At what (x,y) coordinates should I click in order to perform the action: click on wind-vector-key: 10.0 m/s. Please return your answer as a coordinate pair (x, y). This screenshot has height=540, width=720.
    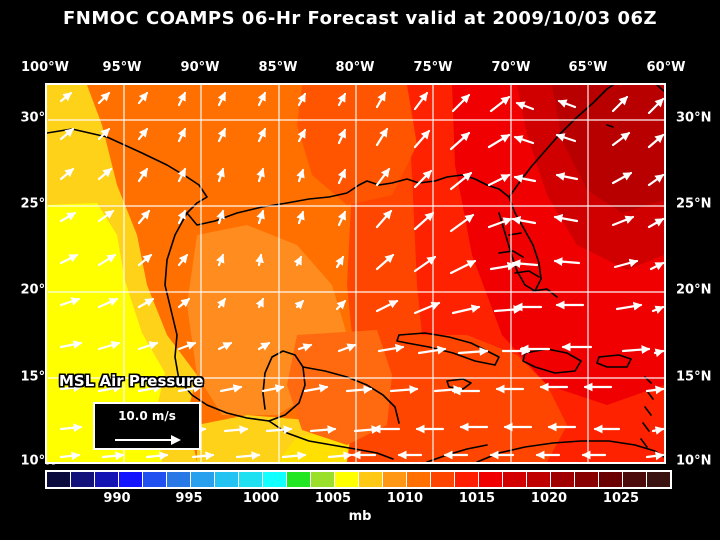
    Looking at the image, I should click on (147, 426).